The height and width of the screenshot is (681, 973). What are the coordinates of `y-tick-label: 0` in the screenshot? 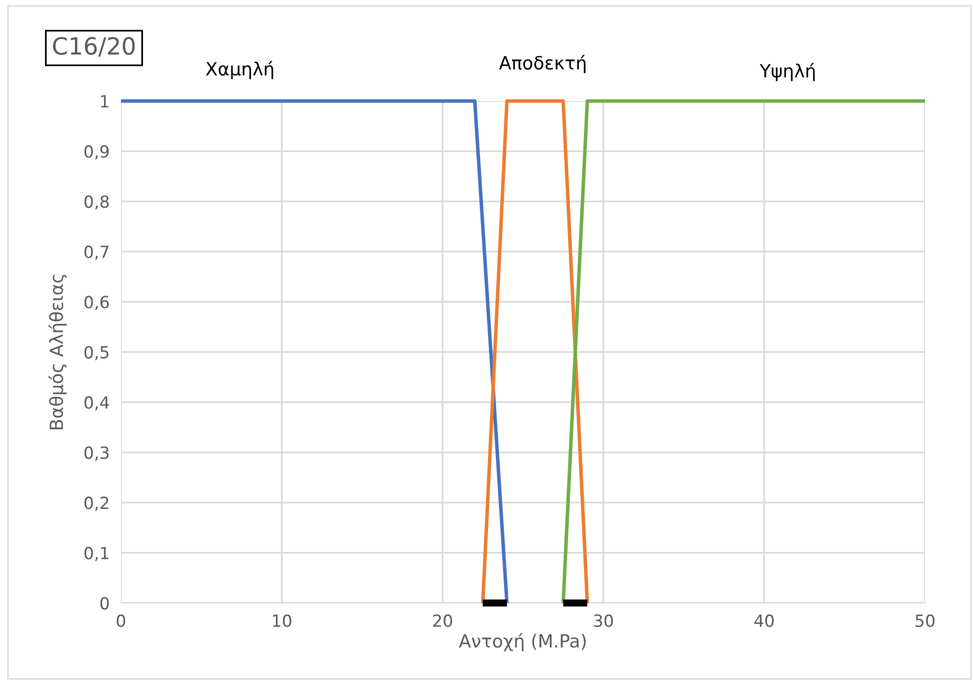 It's located at (104, 603).